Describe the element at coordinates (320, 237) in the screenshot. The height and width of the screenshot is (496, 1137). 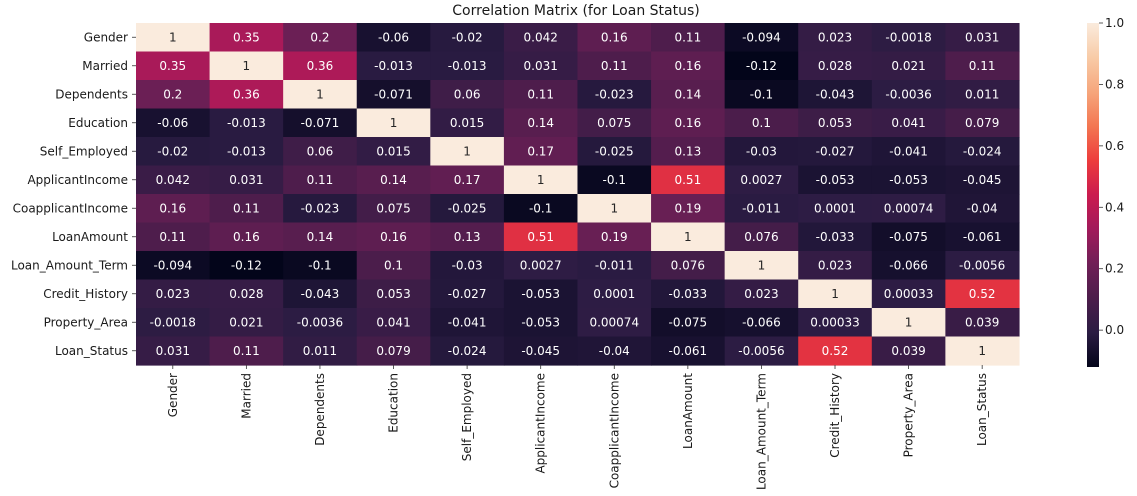
I see `cell-value-label: 0.14` at that location.